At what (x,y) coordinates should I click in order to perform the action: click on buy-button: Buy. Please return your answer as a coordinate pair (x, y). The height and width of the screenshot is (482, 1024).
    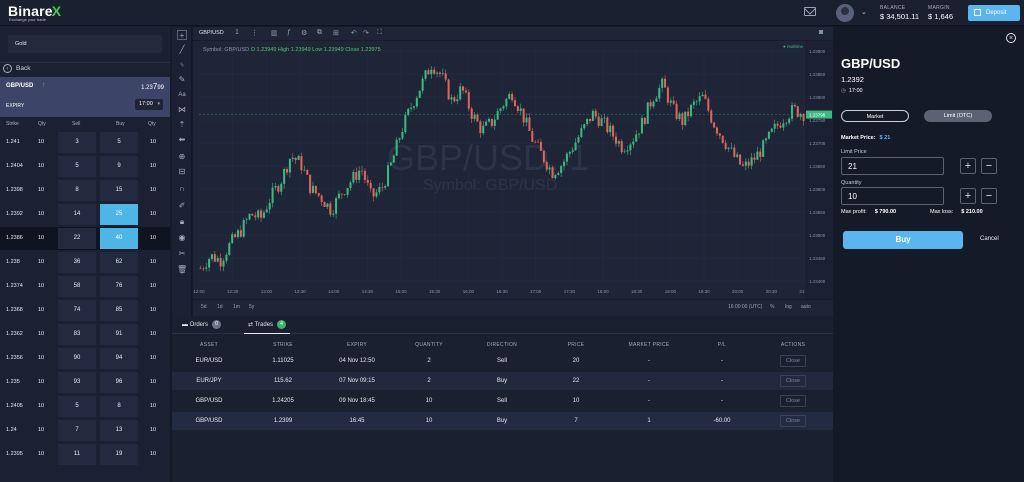
    Looking at the image, I should click on (903, 240).